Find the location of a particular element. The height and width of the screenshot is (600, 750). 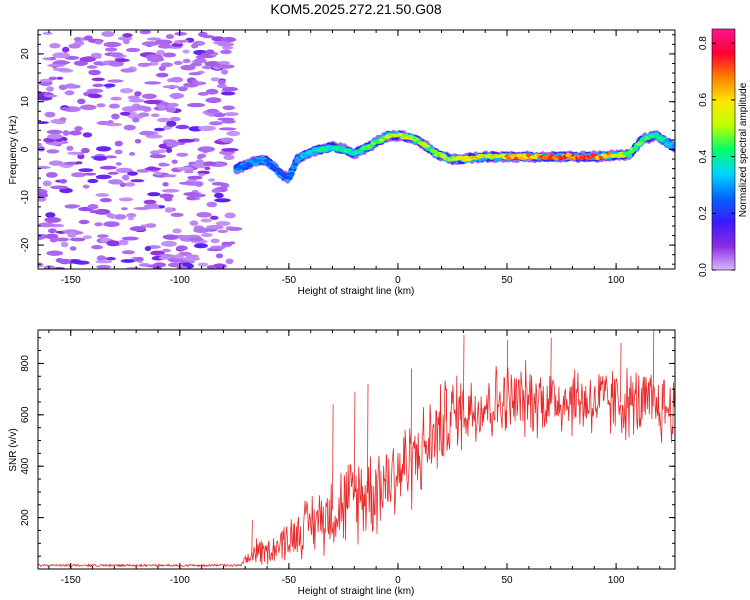

x-tick-label: 100 is located at coordinates (616, 580).